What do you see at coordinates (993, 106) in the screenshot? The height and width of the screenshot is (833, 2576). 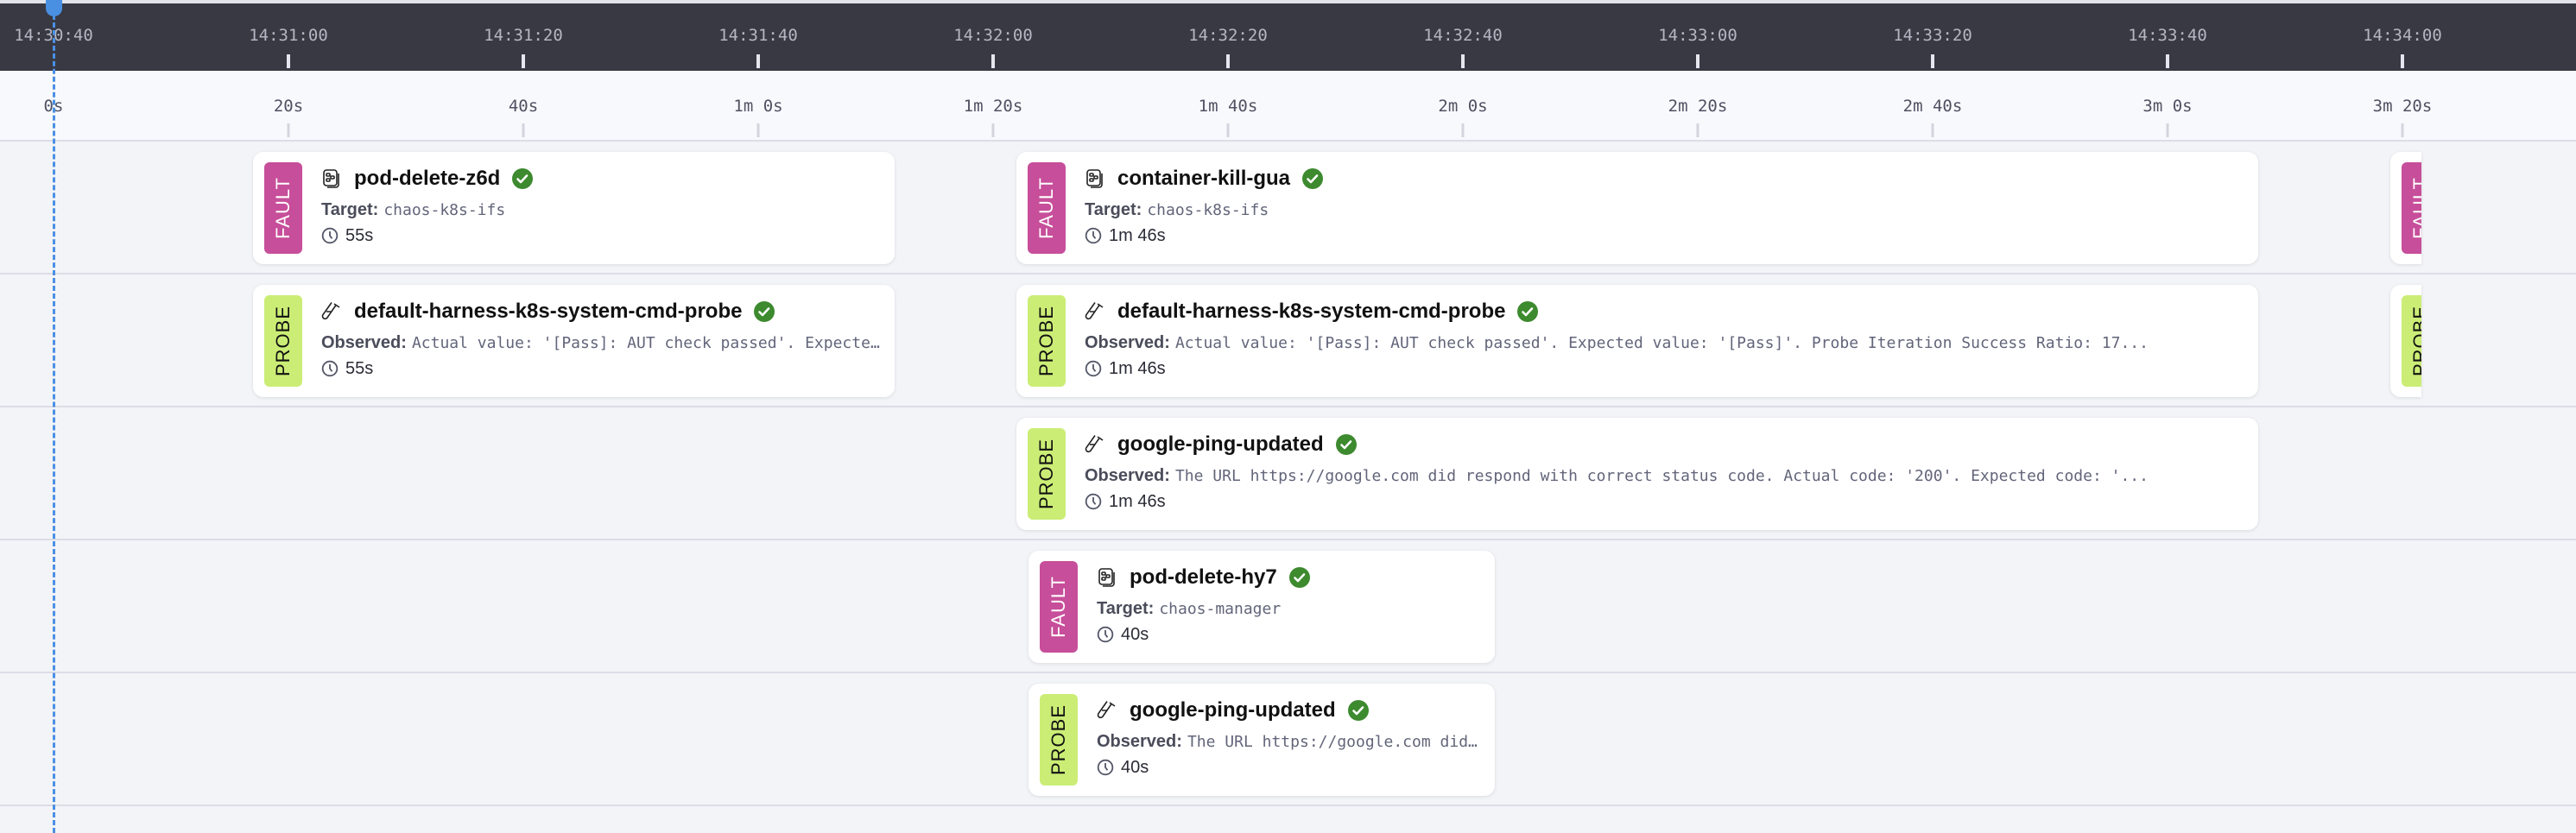 I see `elapsed-tick-label: 1m 20s` at bounding box center [993, 106].